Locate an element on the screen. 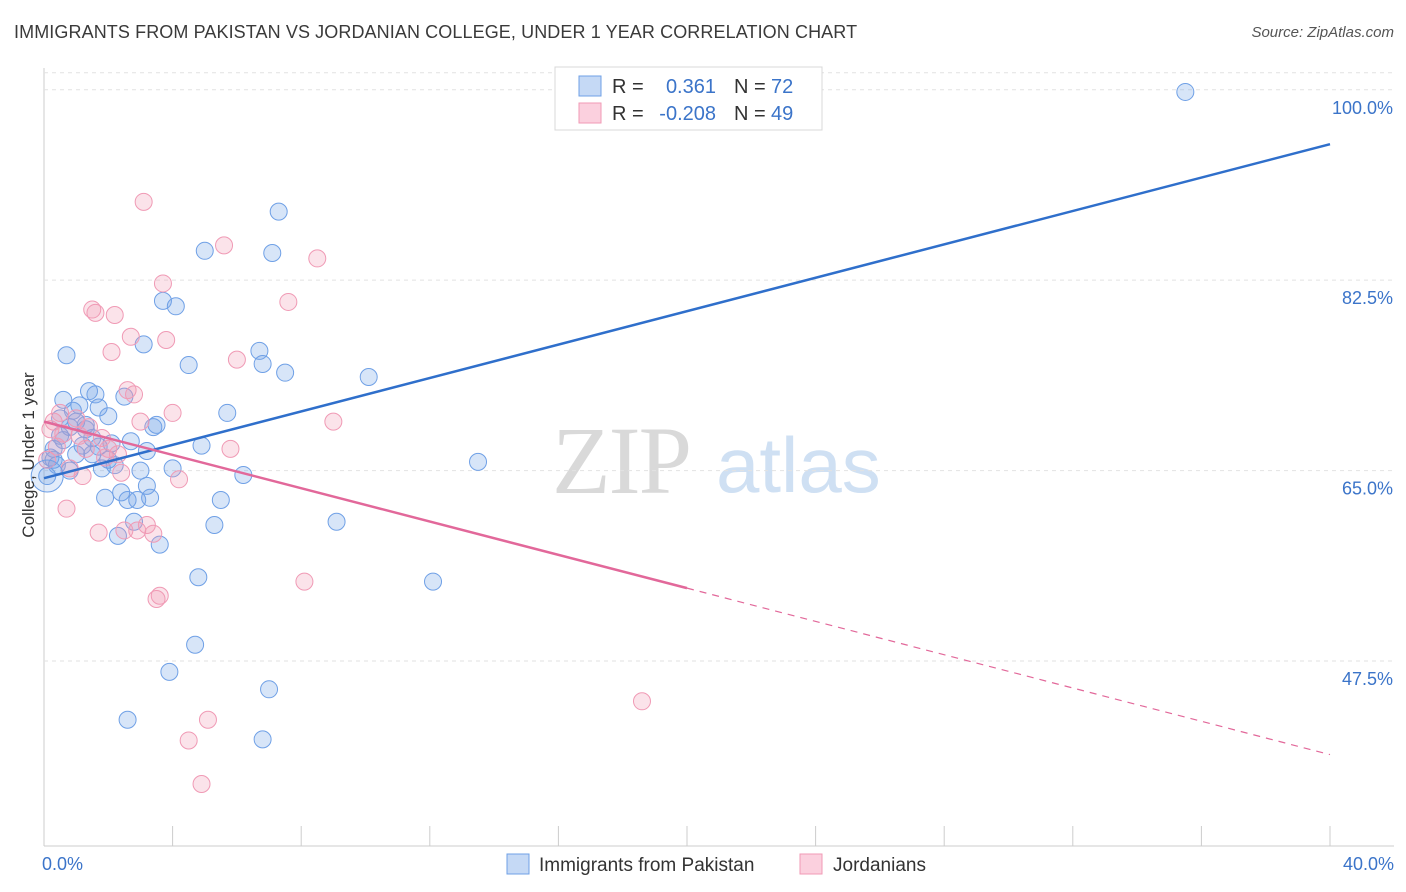 The width and height of the screenshot is (1406, 892). legend-n-label-jordanians: N = is located at coordinates (750, 114).